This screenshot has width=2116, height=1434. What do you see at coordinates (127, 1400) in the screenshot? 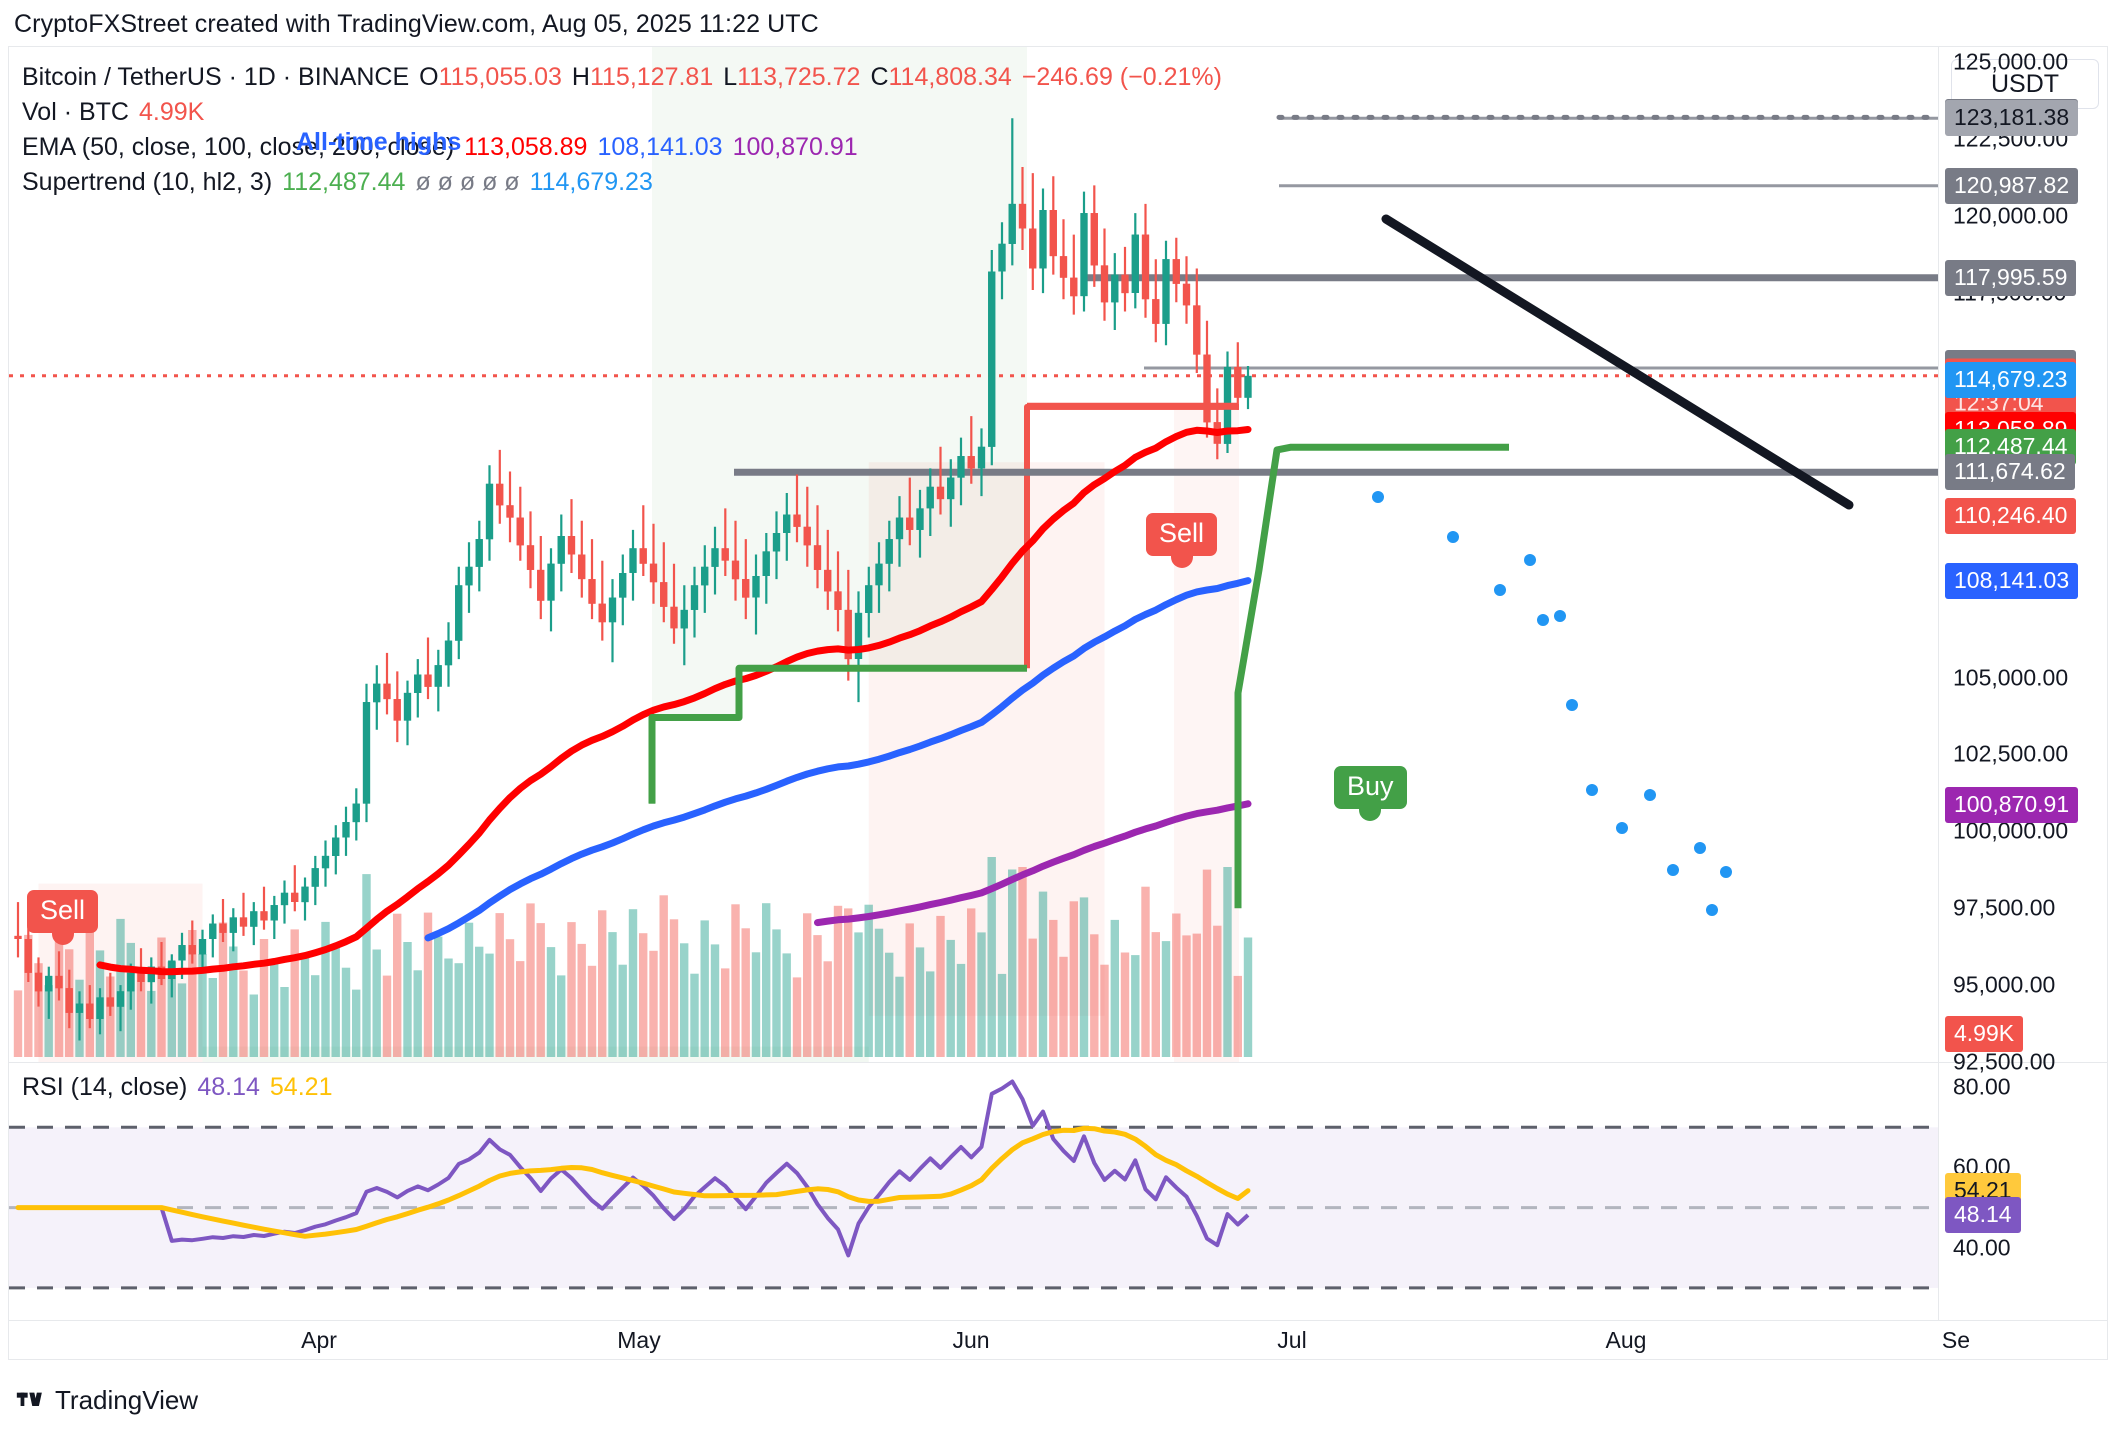
I see `tradingview-label: TradingView` at bounding box center [127, 1400].